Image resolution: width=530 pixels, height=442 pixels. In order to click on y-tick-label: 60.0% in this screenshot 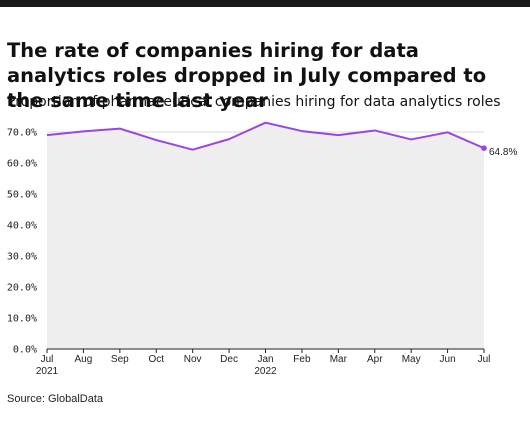, I will do `click(22, 164)`.